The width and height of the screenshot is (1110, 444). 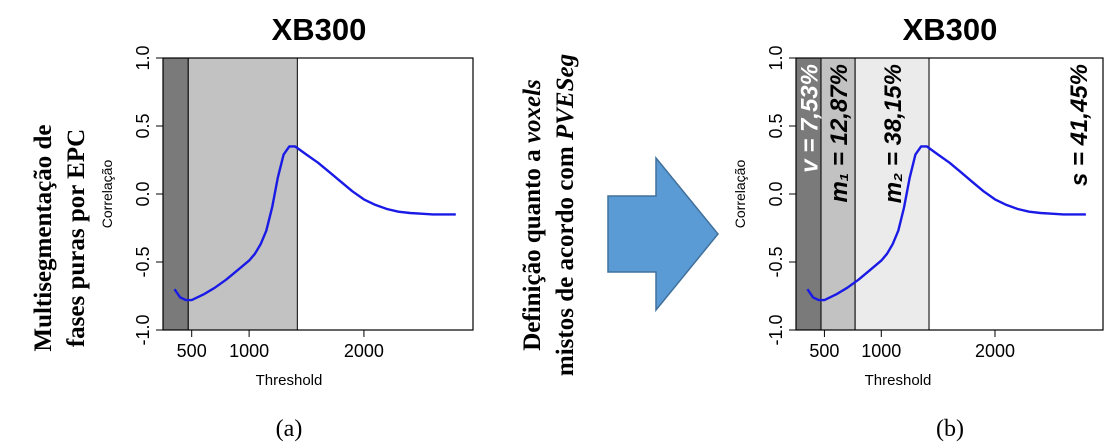 I want to click on chart-b-xlabel: Threshold, so click(x=898, y=380).